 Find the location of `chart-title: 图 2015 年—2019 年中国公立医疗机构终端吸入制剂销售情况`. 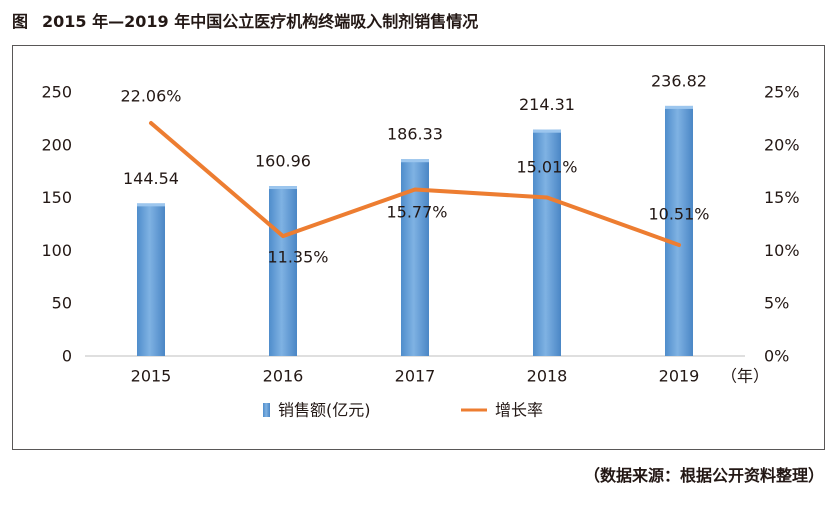

chart-title: 图 2015 年—2019 年中国公立医疗机构终端吸入制剂销售情况 is located at coordinates (245, 20).